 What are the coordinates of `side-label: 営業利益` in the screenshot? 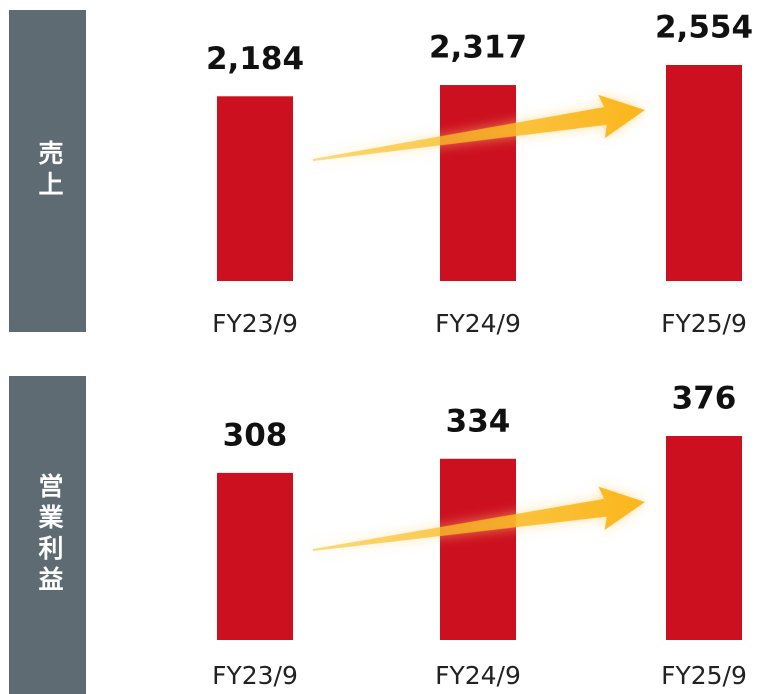 It's located at (49, 535).